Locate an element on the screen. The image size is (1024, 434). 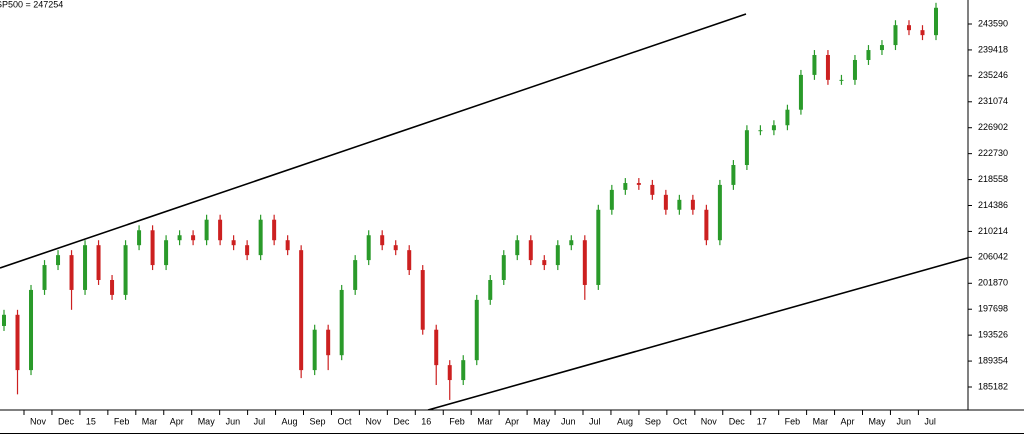
x-tick-label: 17 is located at coordinates (762, 421).